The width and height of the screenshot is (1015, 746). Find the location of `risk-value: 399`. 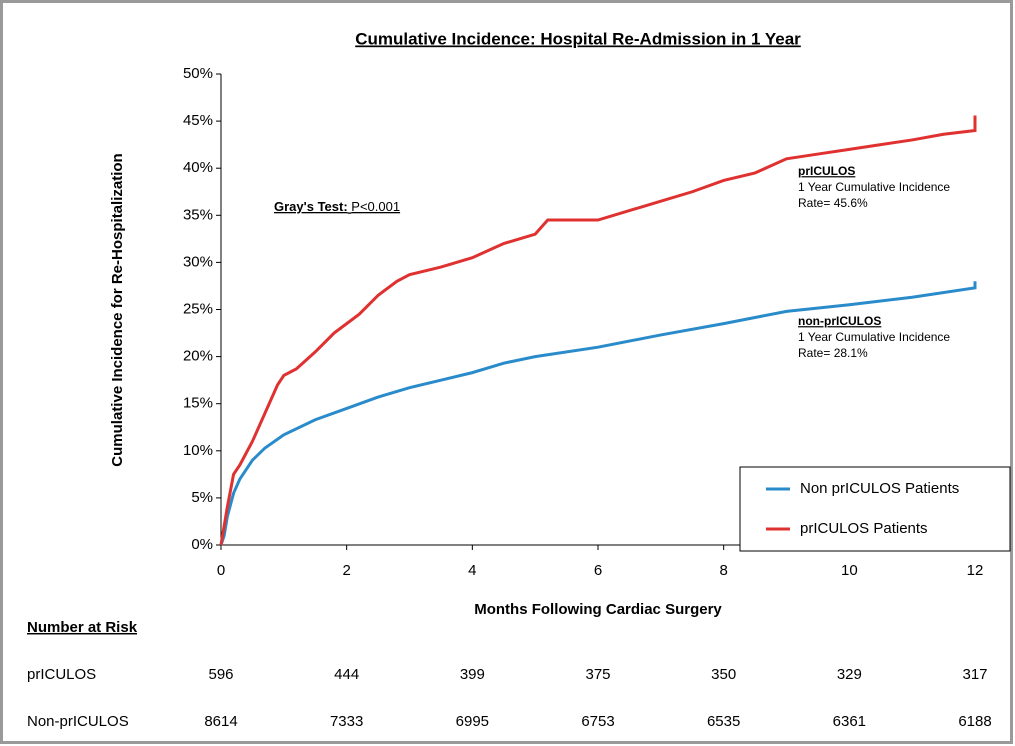

risk-value: 399 is located at coordinates (472, 674).